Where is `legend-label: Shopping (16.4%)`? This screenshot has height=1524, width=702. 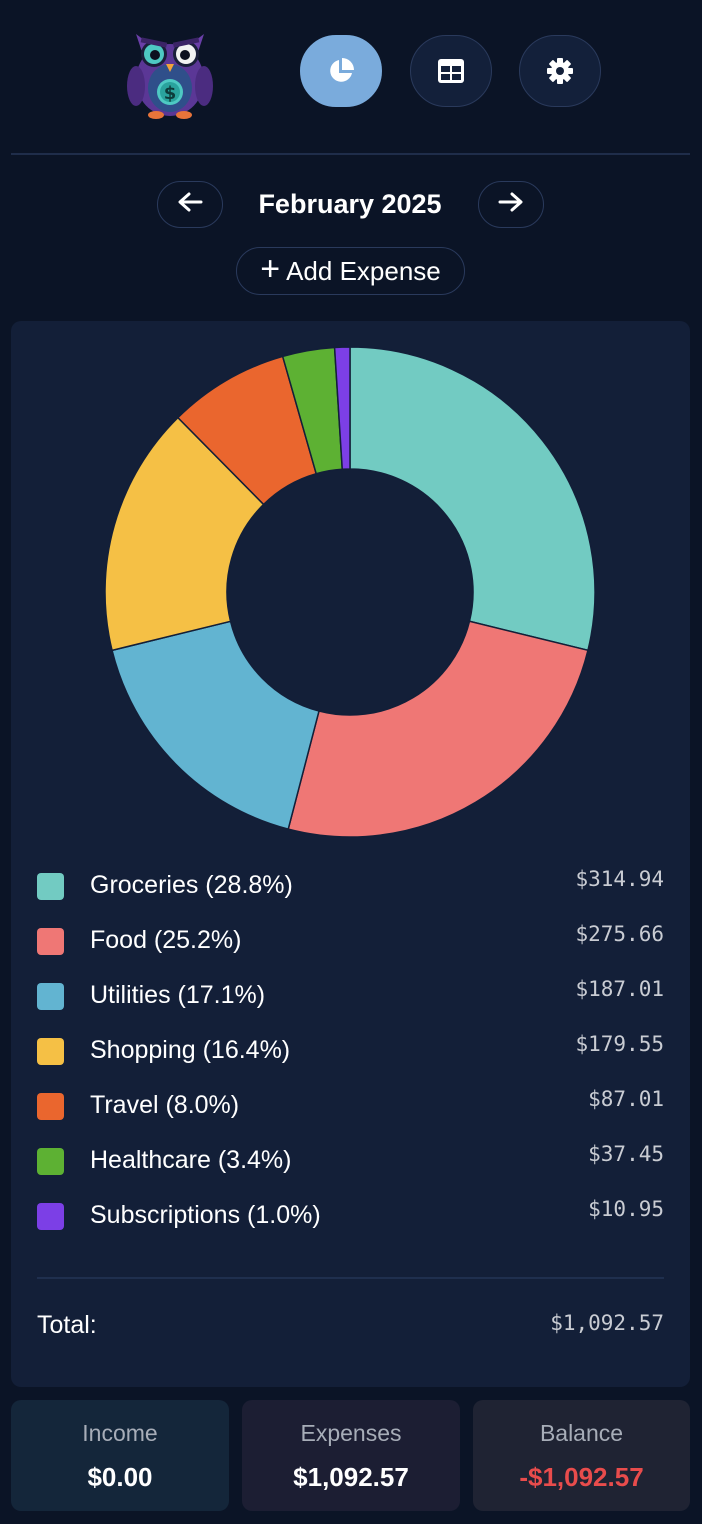 legend-label: Shopping (16.4%) is located at coordinates (190, 1050).